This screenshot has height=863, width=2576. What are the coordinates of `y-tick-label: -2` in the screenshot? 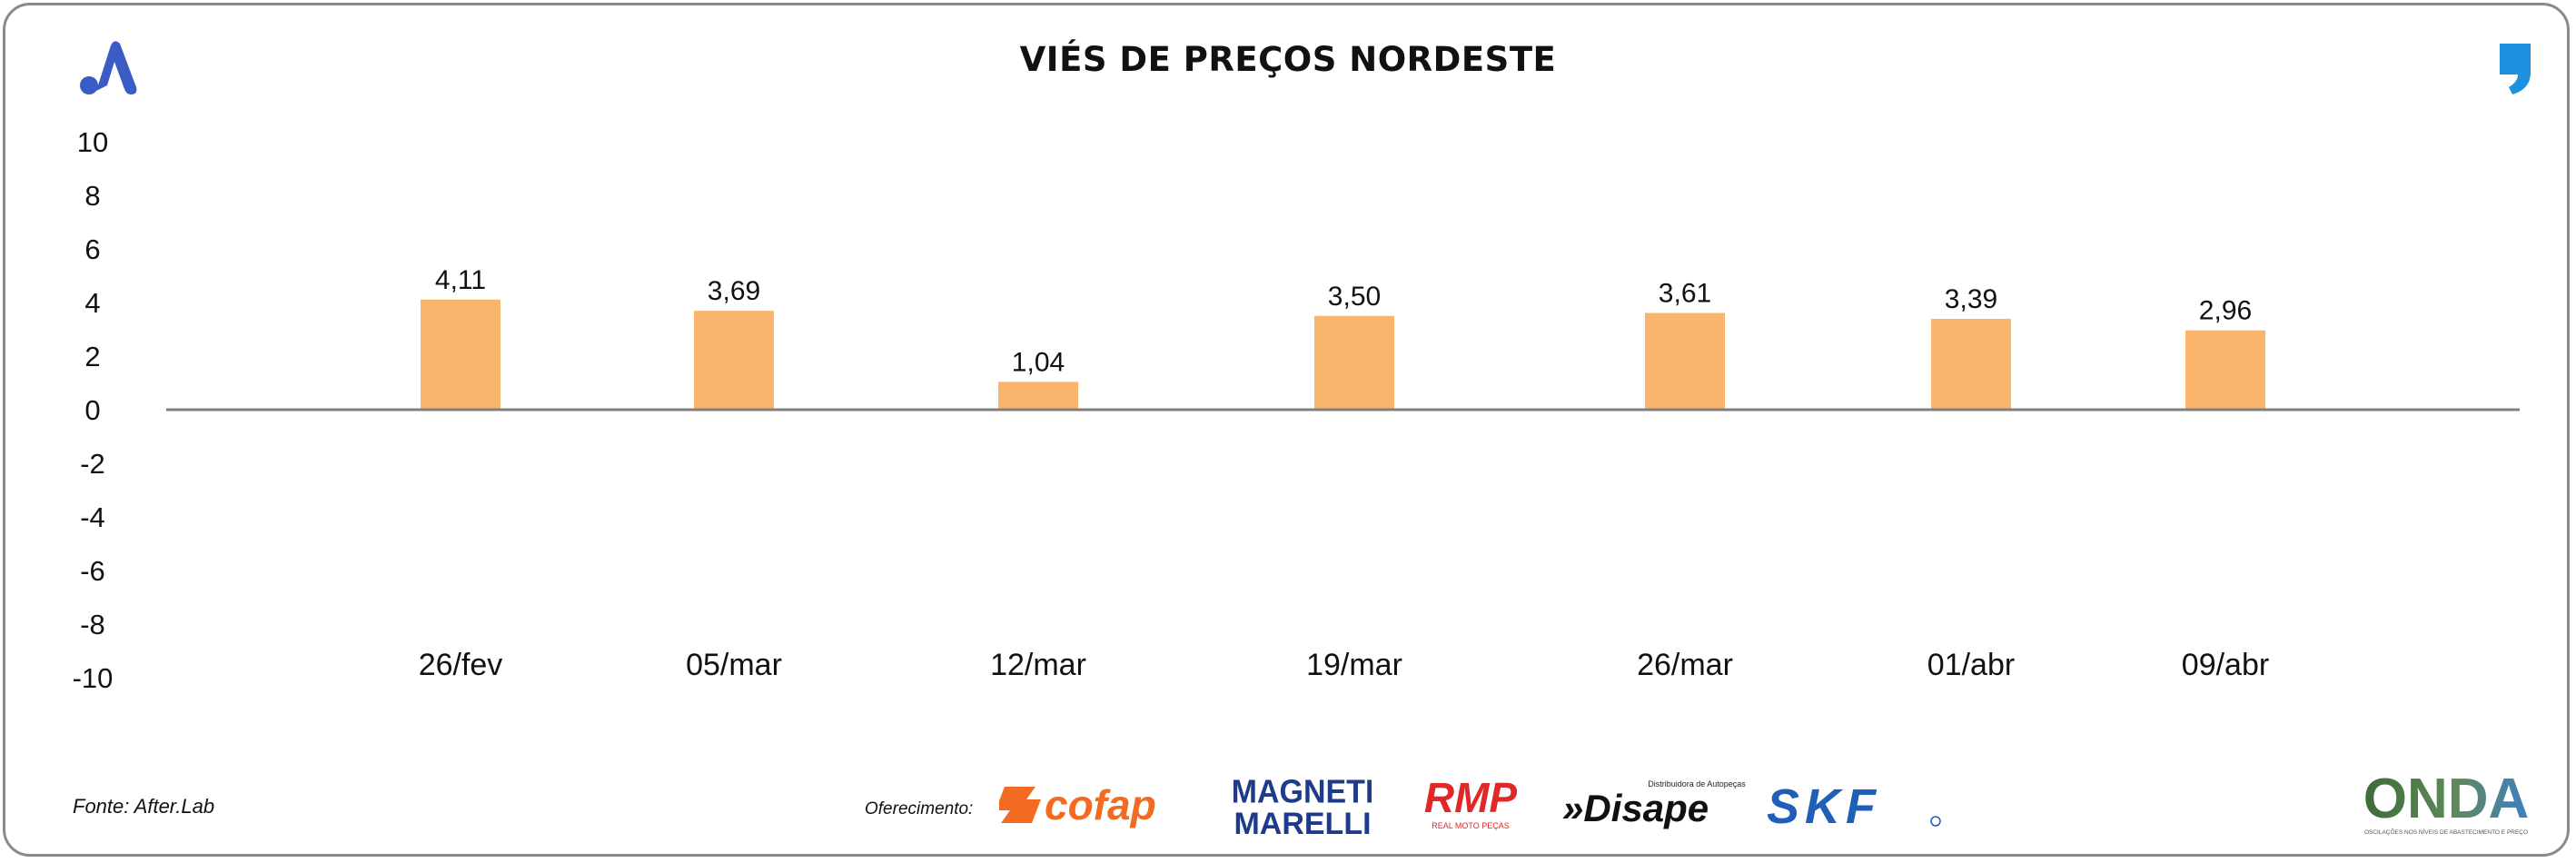 It's located at (92, 464).